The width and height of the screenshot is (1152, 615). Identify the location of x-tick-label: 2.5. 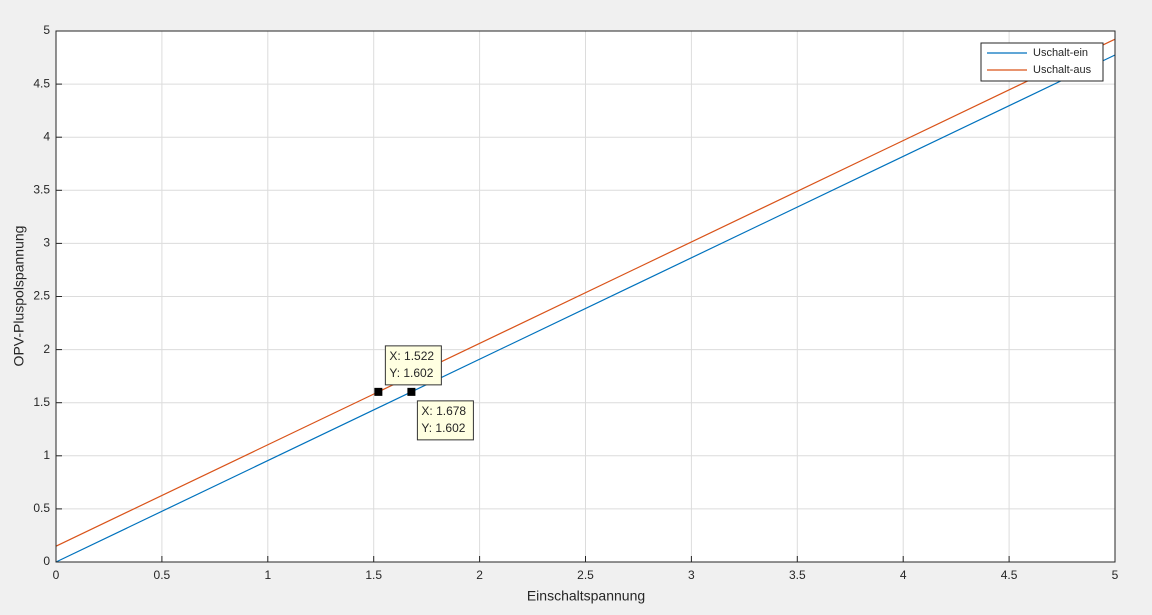
(585, 575).